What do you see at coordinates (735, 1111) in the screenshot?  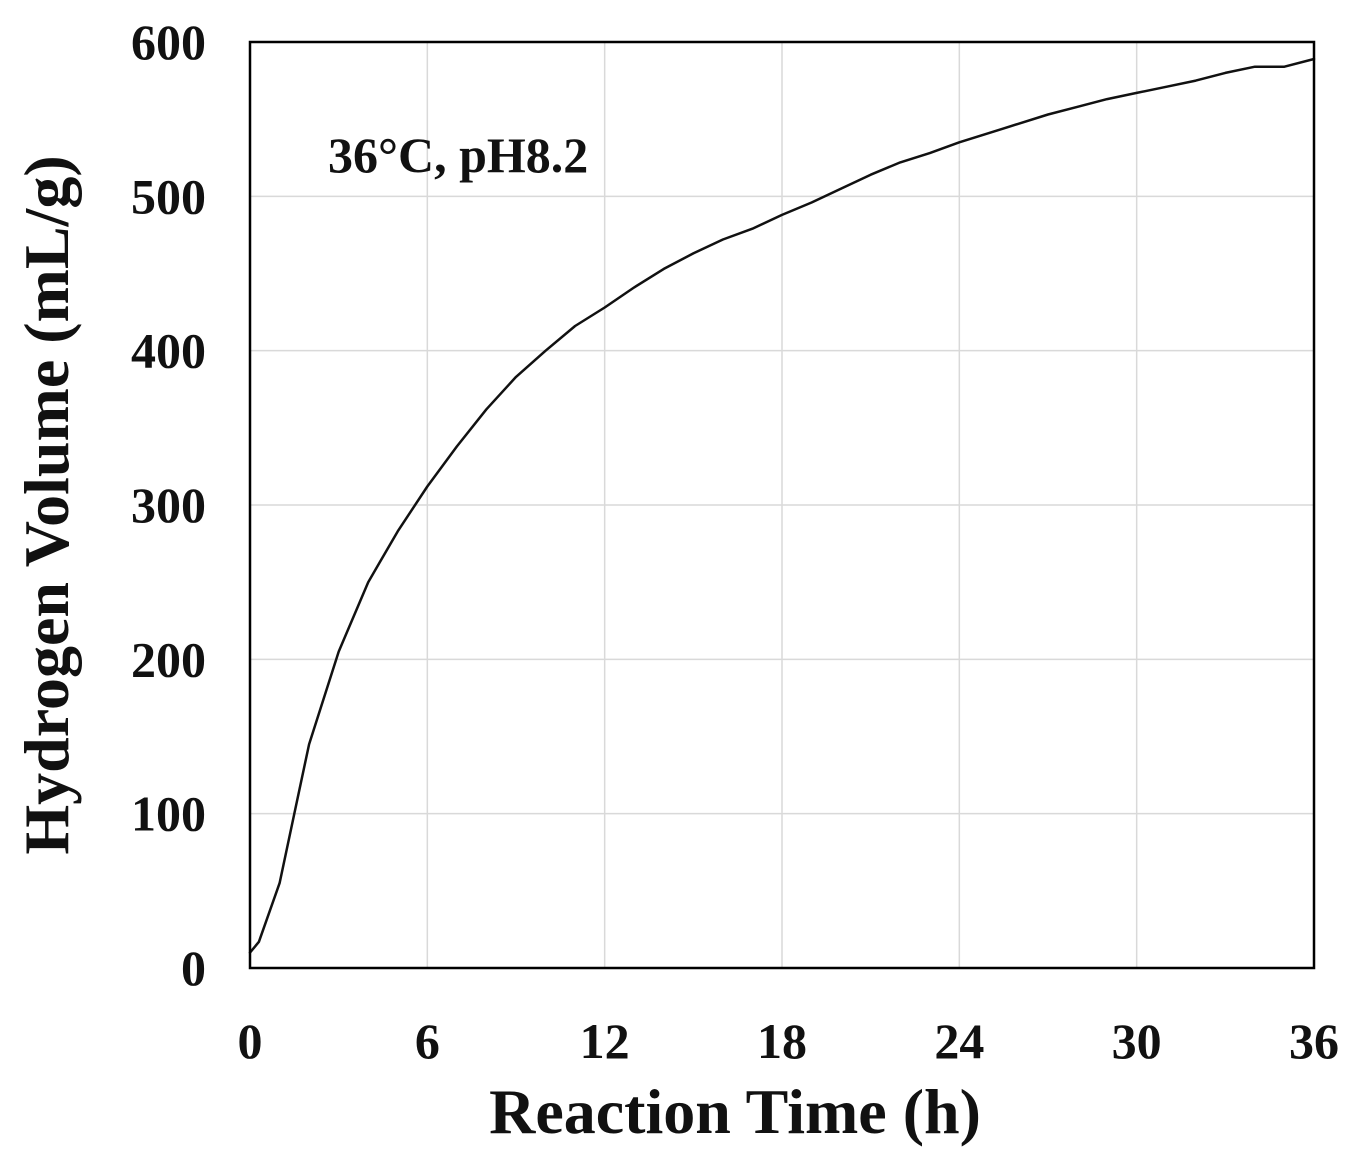 I see `x-axis-label: Reaction Time (h)` at bounding box center [735, 1111].